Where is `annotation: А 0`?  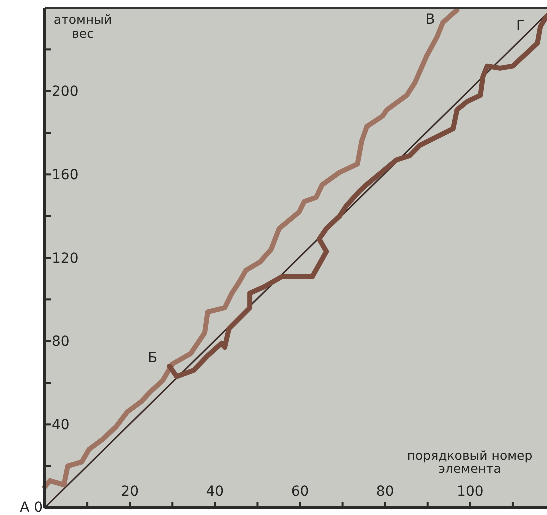 annotation: А 0 is located at coordinates (31, 507).